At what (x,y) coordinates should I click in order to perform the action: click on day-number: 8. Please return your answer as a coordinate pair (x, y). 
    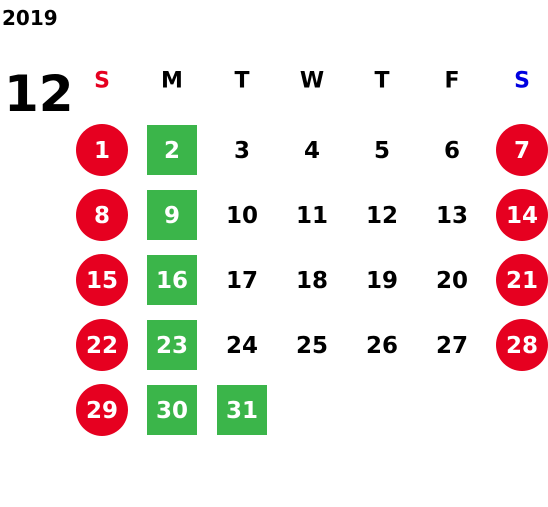
    Looking at the image, I should click on (102, 216).